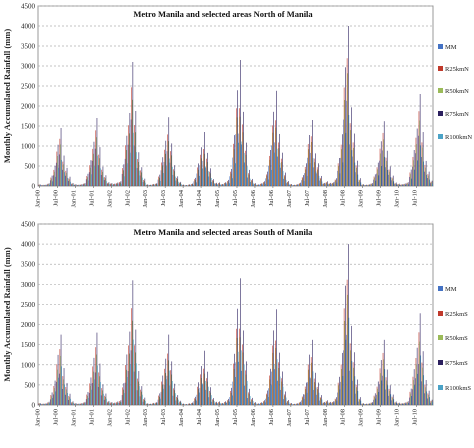 The height and width of the screenshot is (448, 474). What do you see at coordinates (28, 67) in the screenshot?
I see `y-tick-label: 3000` at bounding box center [28, 67].